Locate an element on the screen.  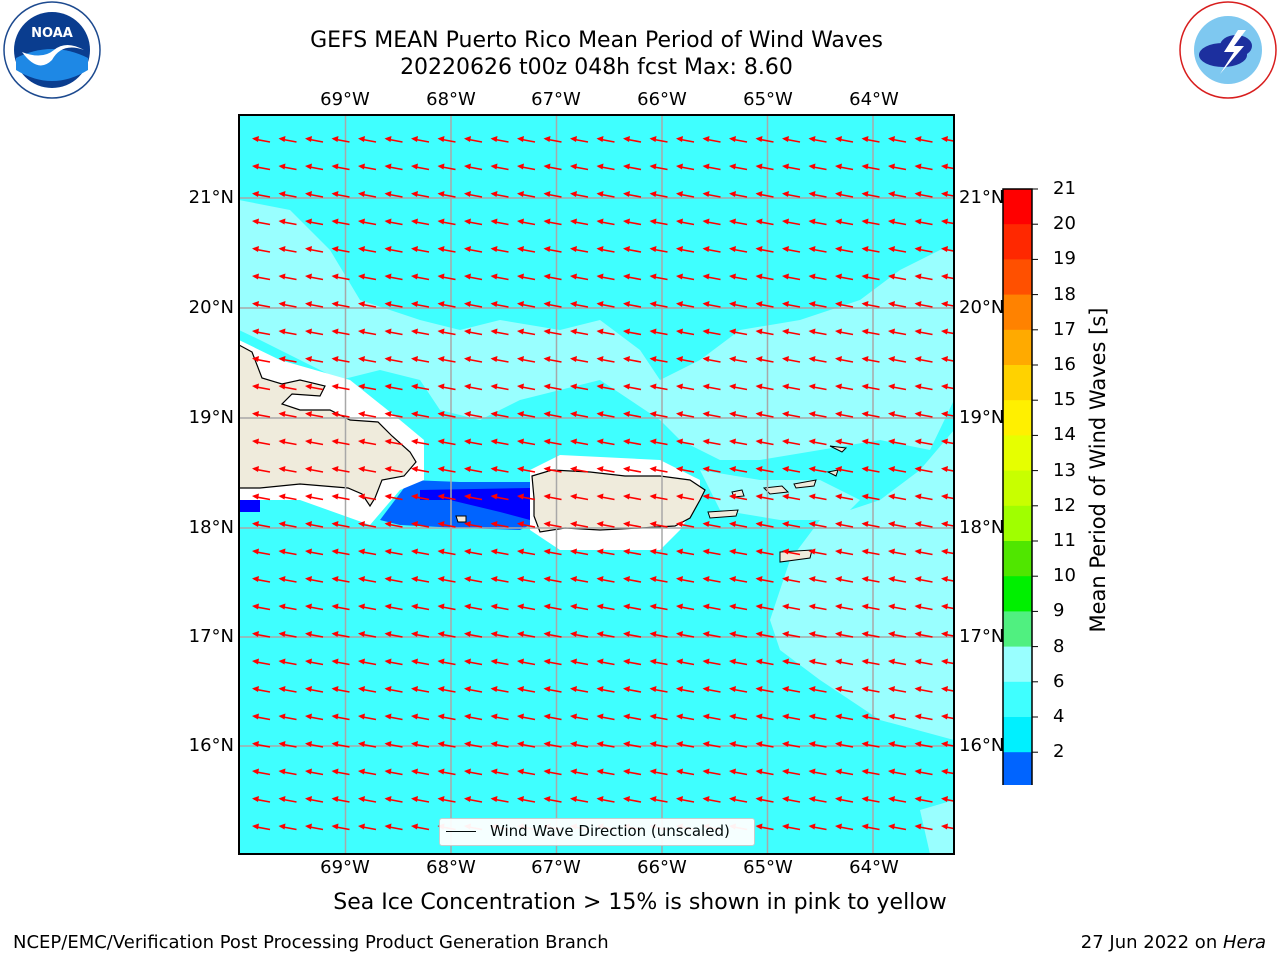
lat-label-right: 20°N is located at coordinates (982, 307).